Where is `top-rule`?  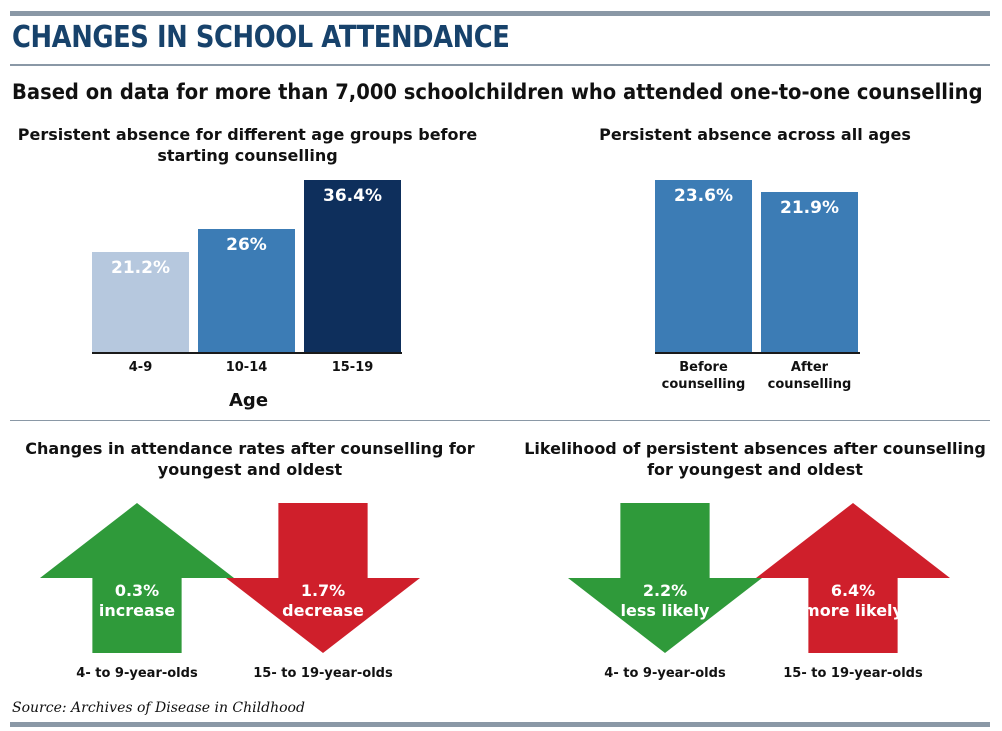 top-rule is located at coordinates (500, 13).